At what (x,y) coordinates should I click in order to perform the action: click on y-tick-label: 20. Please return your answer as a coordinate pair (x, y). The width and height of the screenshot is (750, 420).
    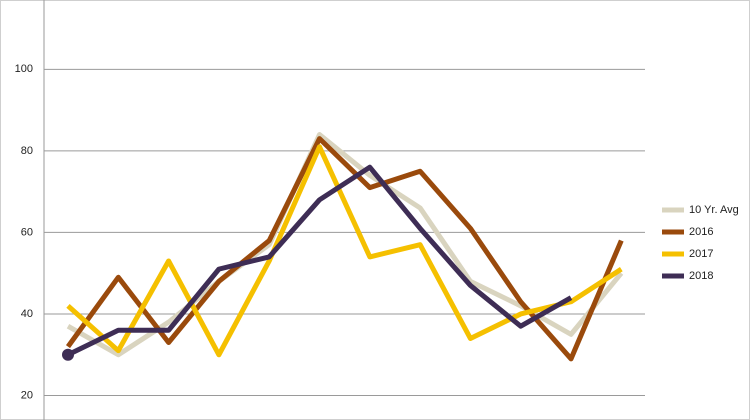
    Looking at the image, I should click on (27, 395).